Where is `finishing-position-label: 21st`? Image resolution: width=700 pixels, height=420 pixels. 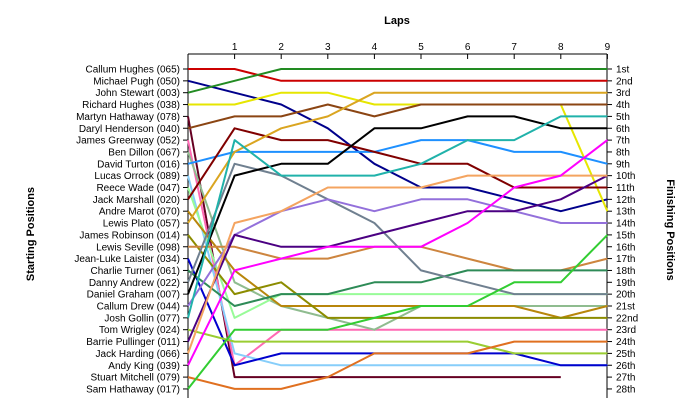
finishing-position-label: 21st is located at coordinates (625, 307).